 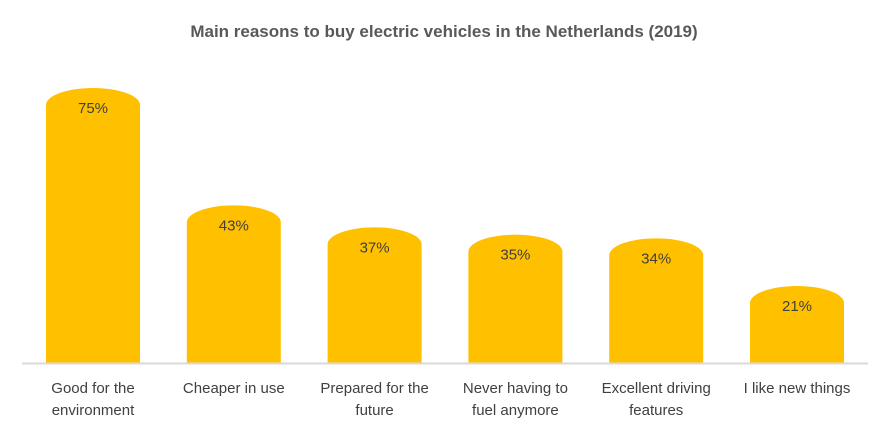 I want to click on category-label: fuel anymore, so click(x=515, y=410).